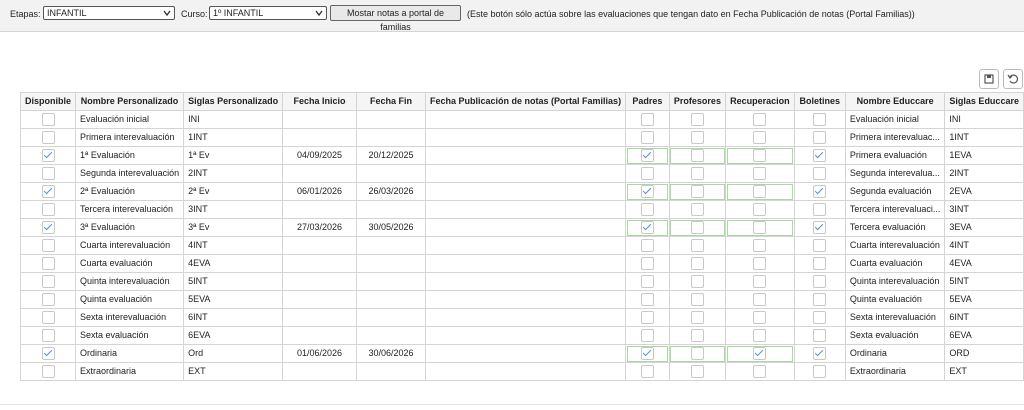 This screenshot has width=1024, height=410. I want to click on cell: Ordinaria, so click(130, 353).